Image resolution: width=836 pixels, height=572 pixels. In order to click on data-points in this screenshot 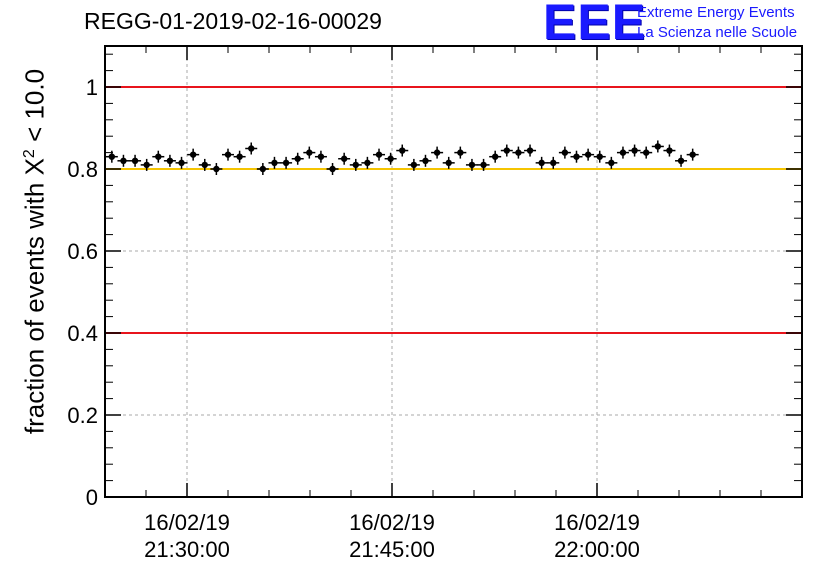, I will do `click(402, 157)`.